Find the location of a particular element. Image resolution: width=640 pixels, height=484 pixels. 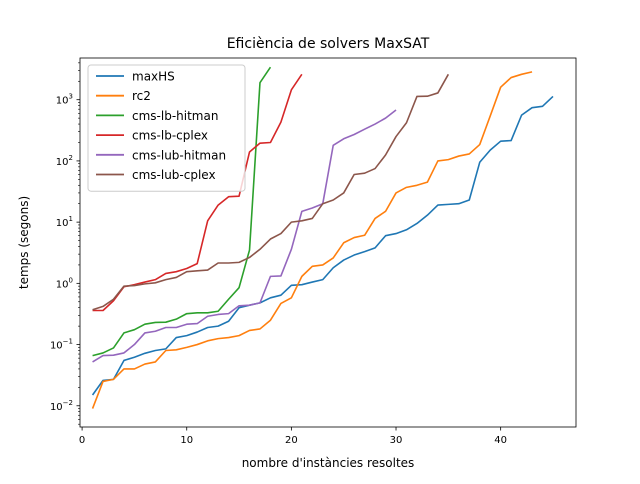

y-tick-label: 10¹ is located at coordinates (64, 222).